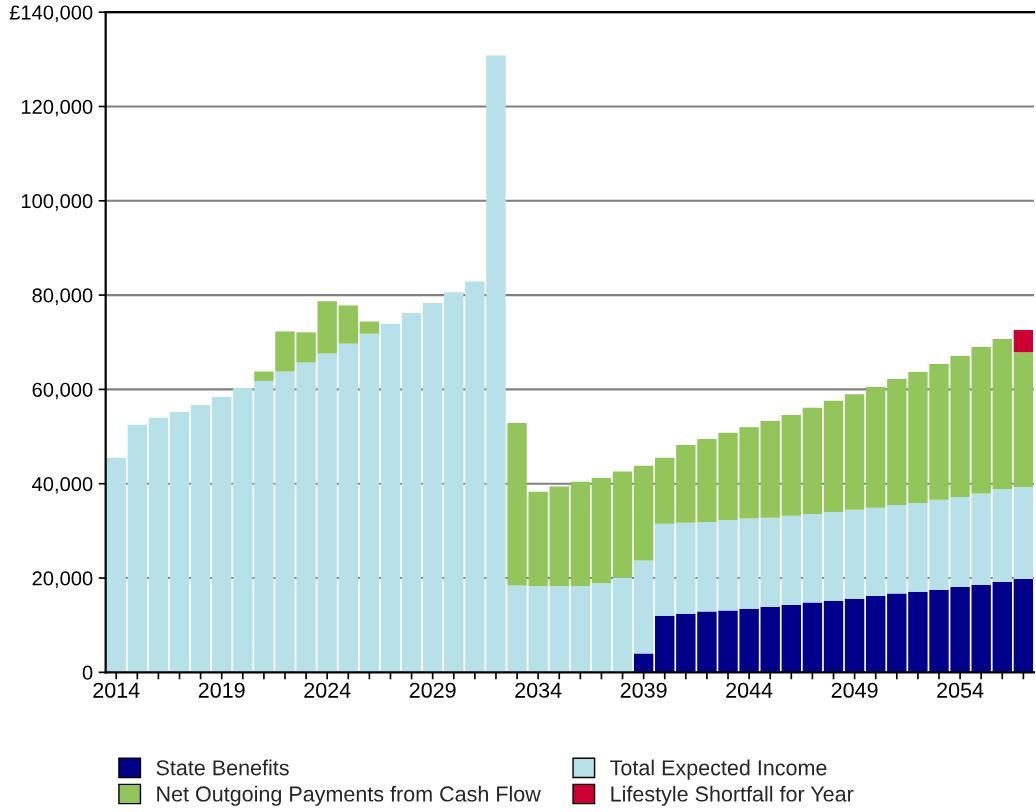 The height and width of the screenshot is (812, 1036). Describe the element at coordinates (718, 769) in the screenshot. I see `legend-label: Total Expected Income` at that location.